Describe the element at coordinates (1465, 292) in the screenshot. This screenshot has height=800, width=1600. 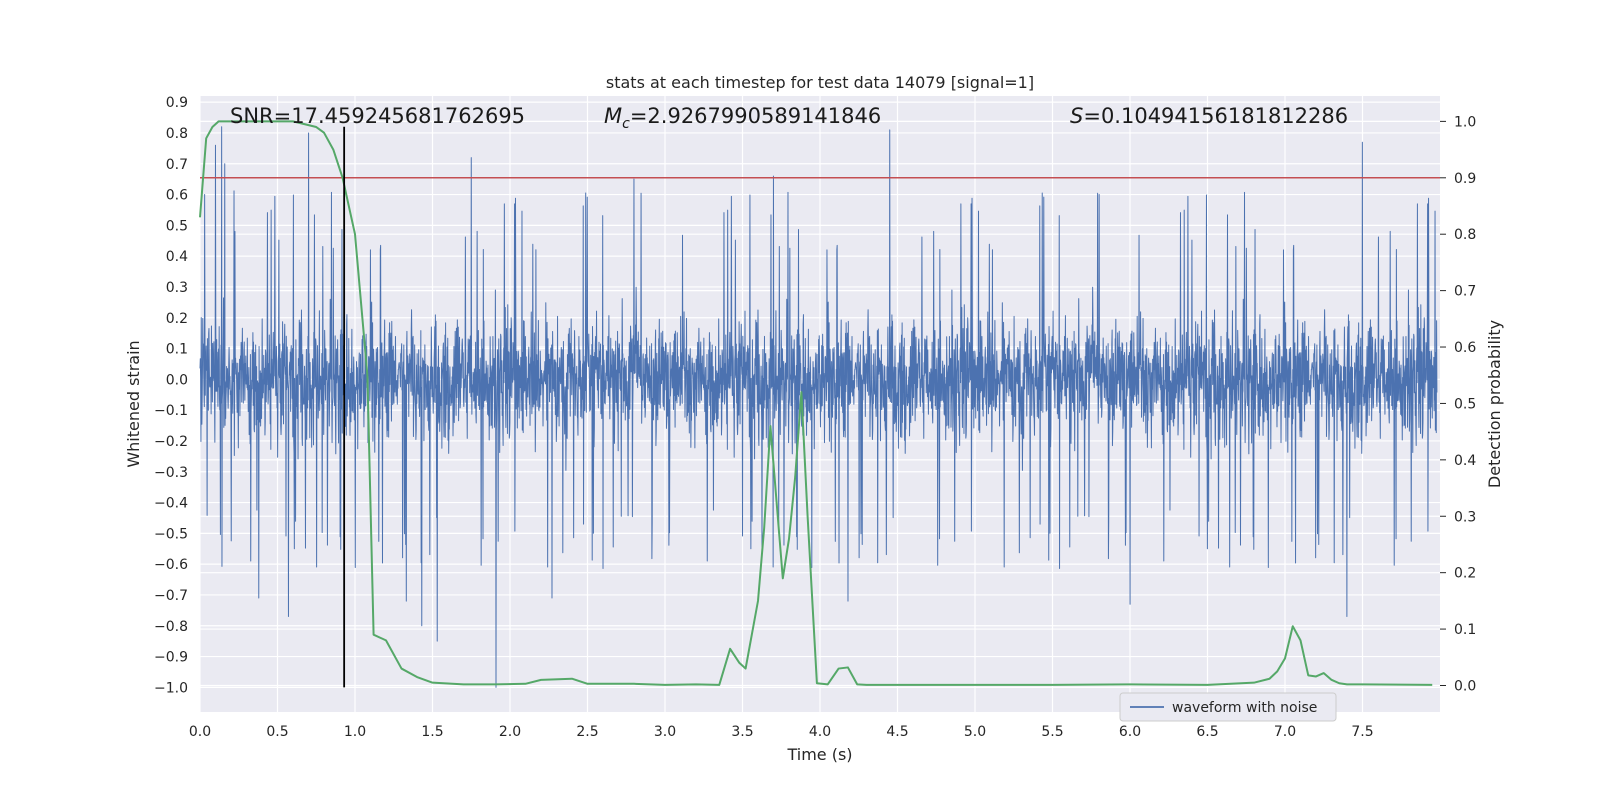
I see `y-right-tick-label: 0.7` at that location.